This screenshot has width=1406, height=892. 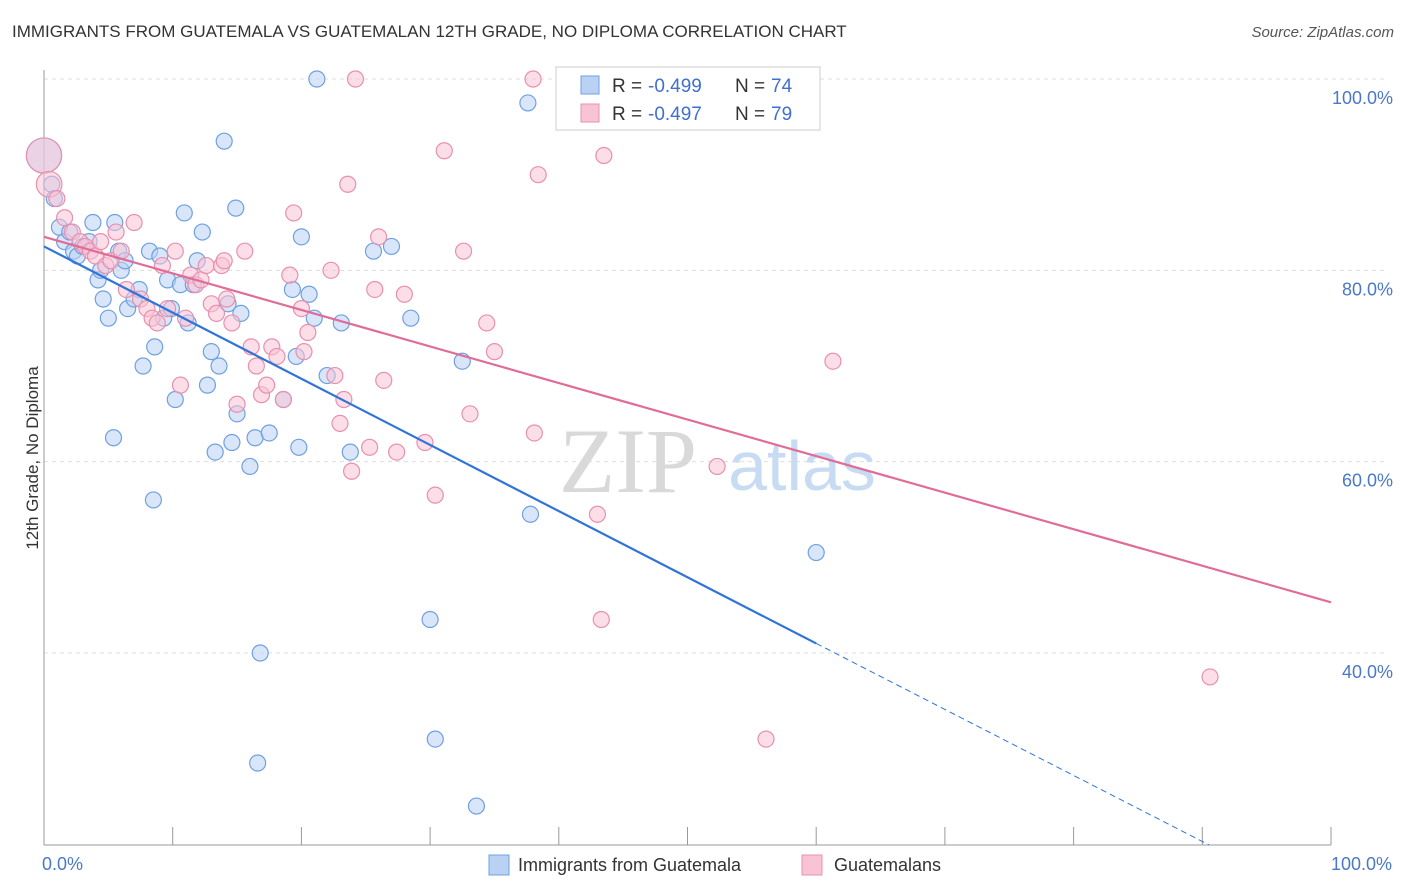 I want to click on legend-box, so click(x=688, y=98).